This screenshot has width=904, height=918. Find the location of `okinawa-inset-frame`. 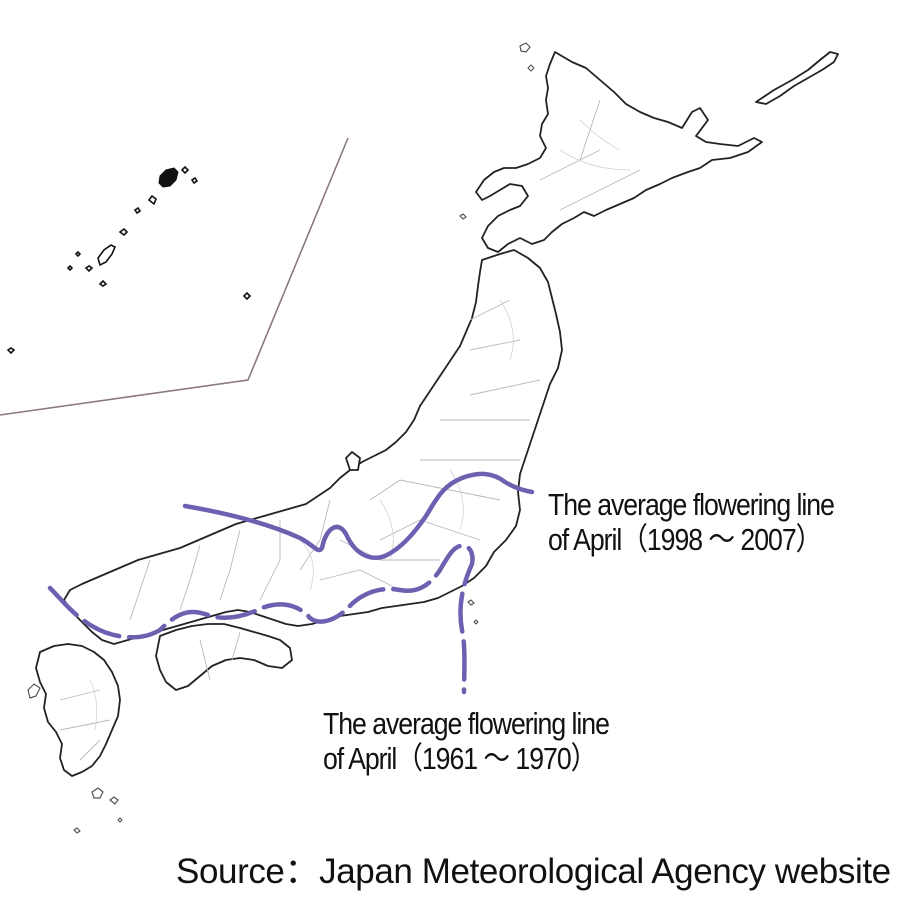

okinawa-inset-frame is located at coordinates (174, 276).